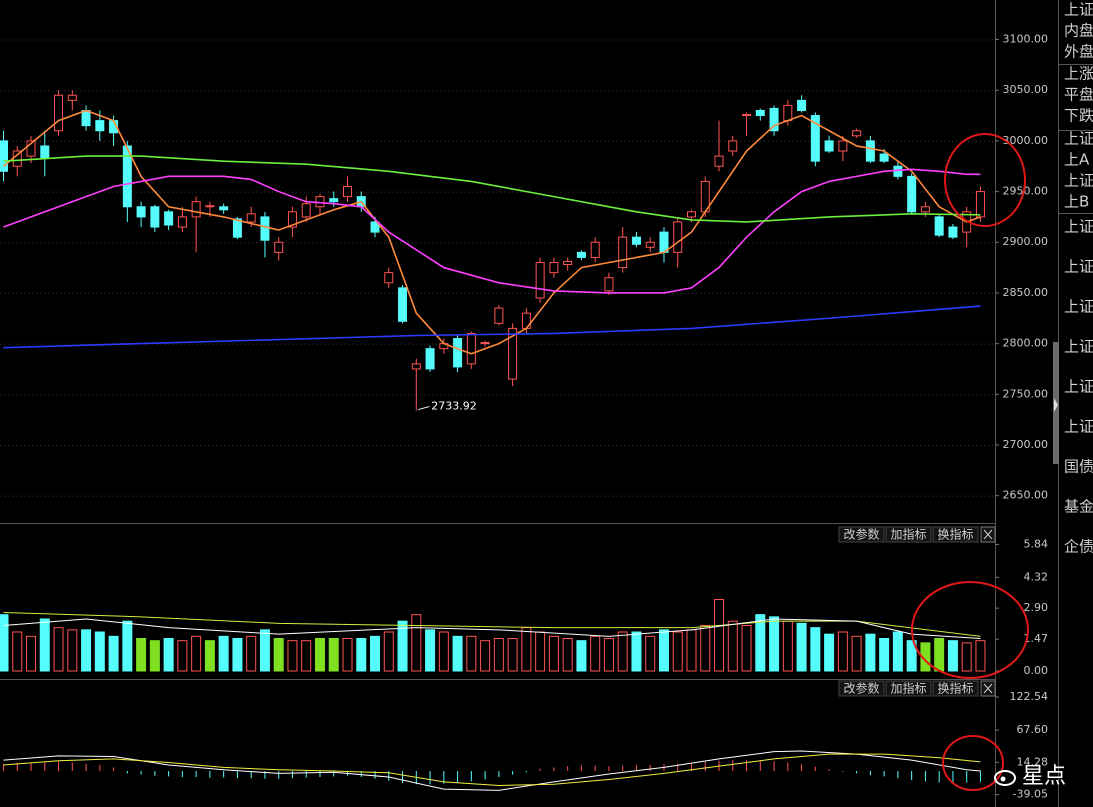  What do you see at coordinates (1078, 52) in the screenshot?
I see `sidebar-label: 外盘` at bounding box center [1078, 52].